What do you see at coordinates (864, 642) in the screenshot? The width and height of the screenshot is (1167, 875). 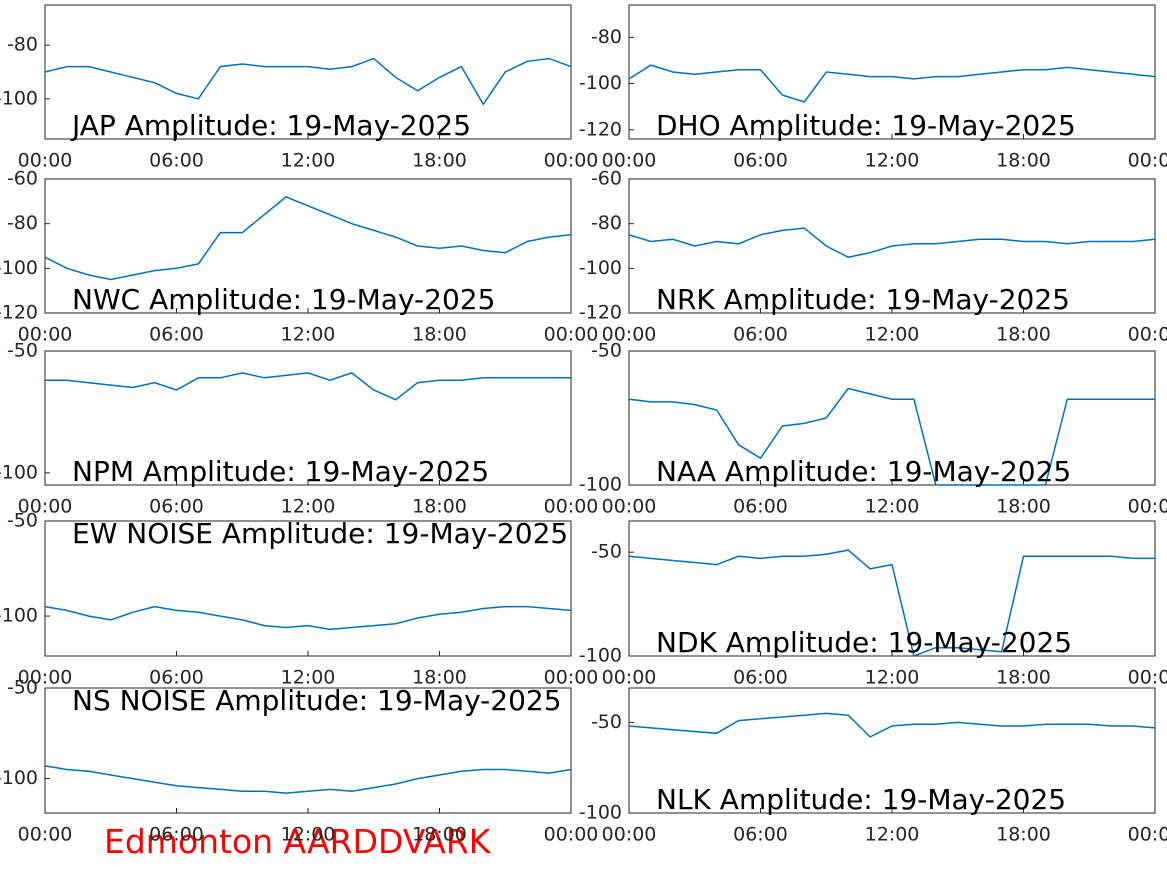 I see `panel-title: NDK Amplitude: 19-May-2025` at bounding box center [864, 642].